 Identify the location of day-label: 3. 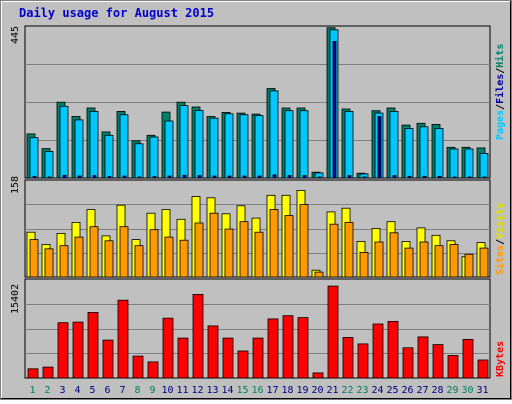
(62, 390).